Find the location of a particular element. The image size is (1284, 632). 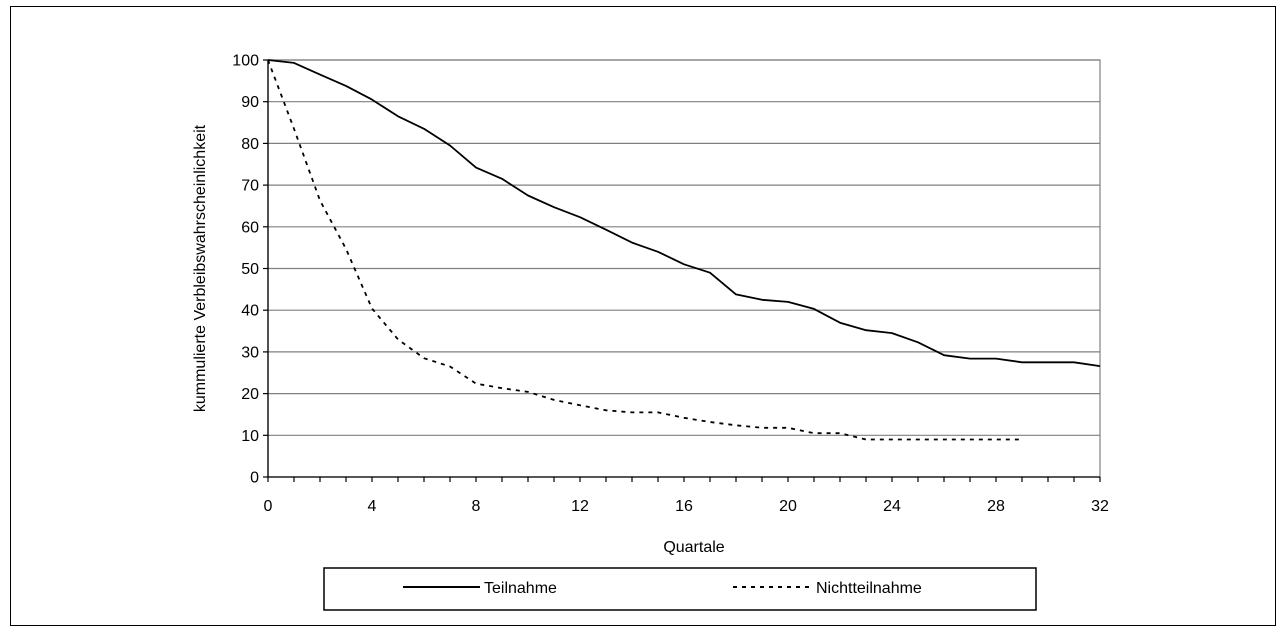

x-tick-label: 32 is located at coordinates (1100, 506).